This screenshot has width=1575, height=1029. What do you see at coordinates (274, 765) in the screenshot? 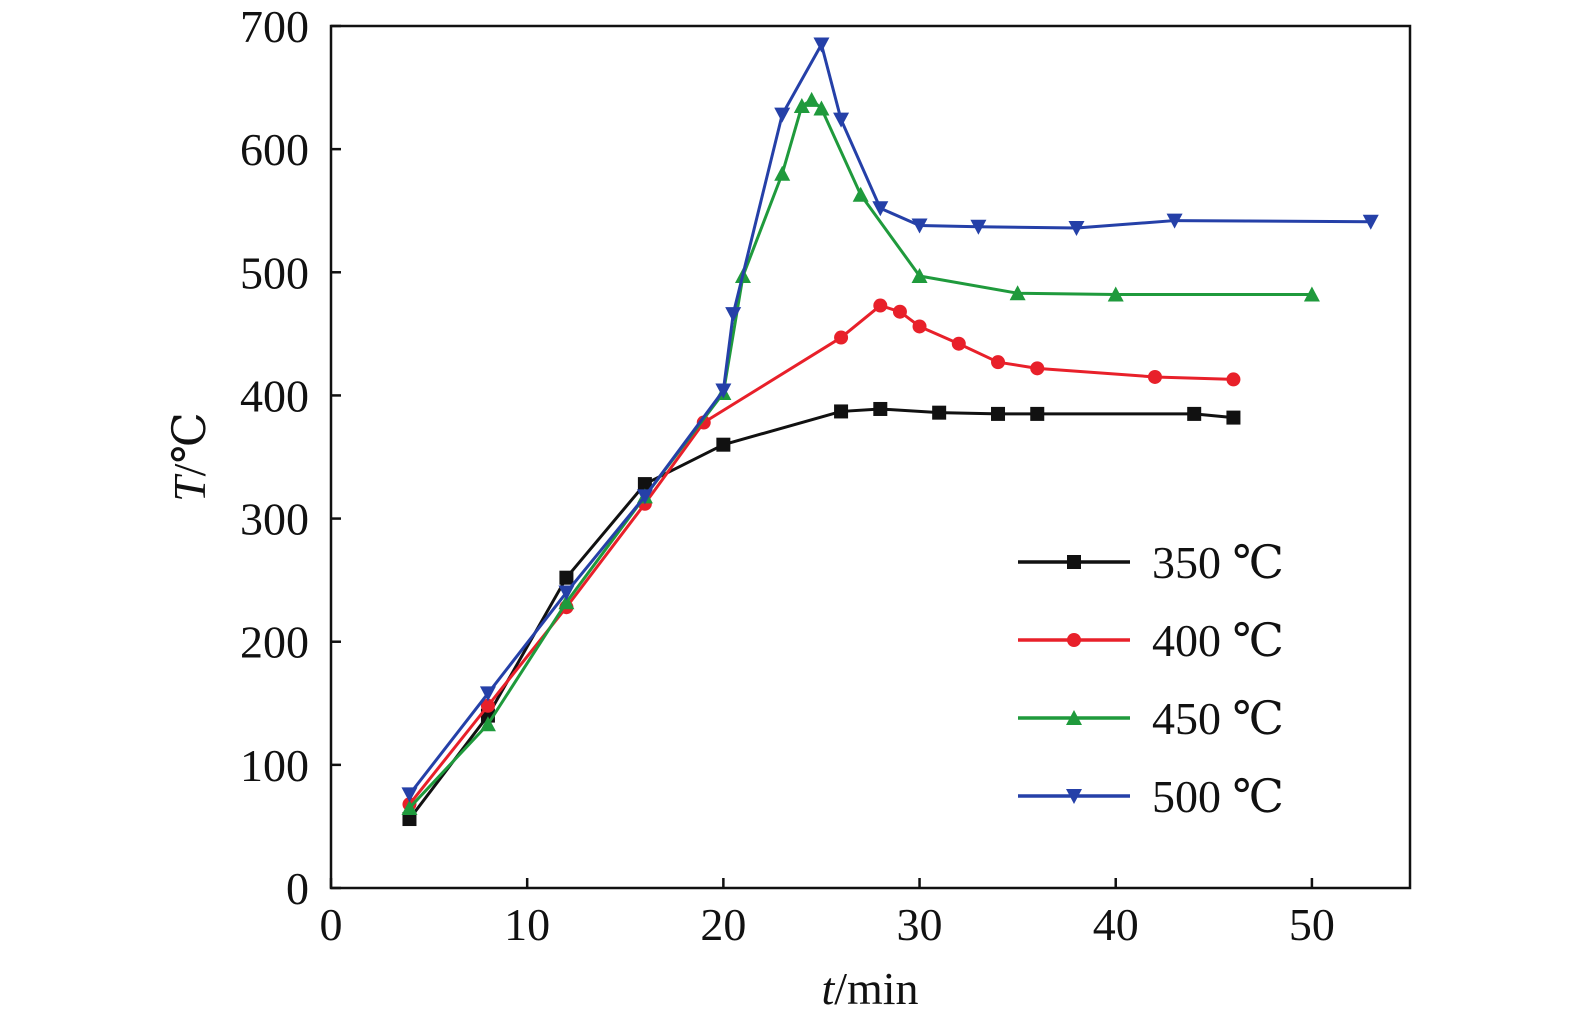
I see `y-tick-label: 100` at bounding box center [274, 765].